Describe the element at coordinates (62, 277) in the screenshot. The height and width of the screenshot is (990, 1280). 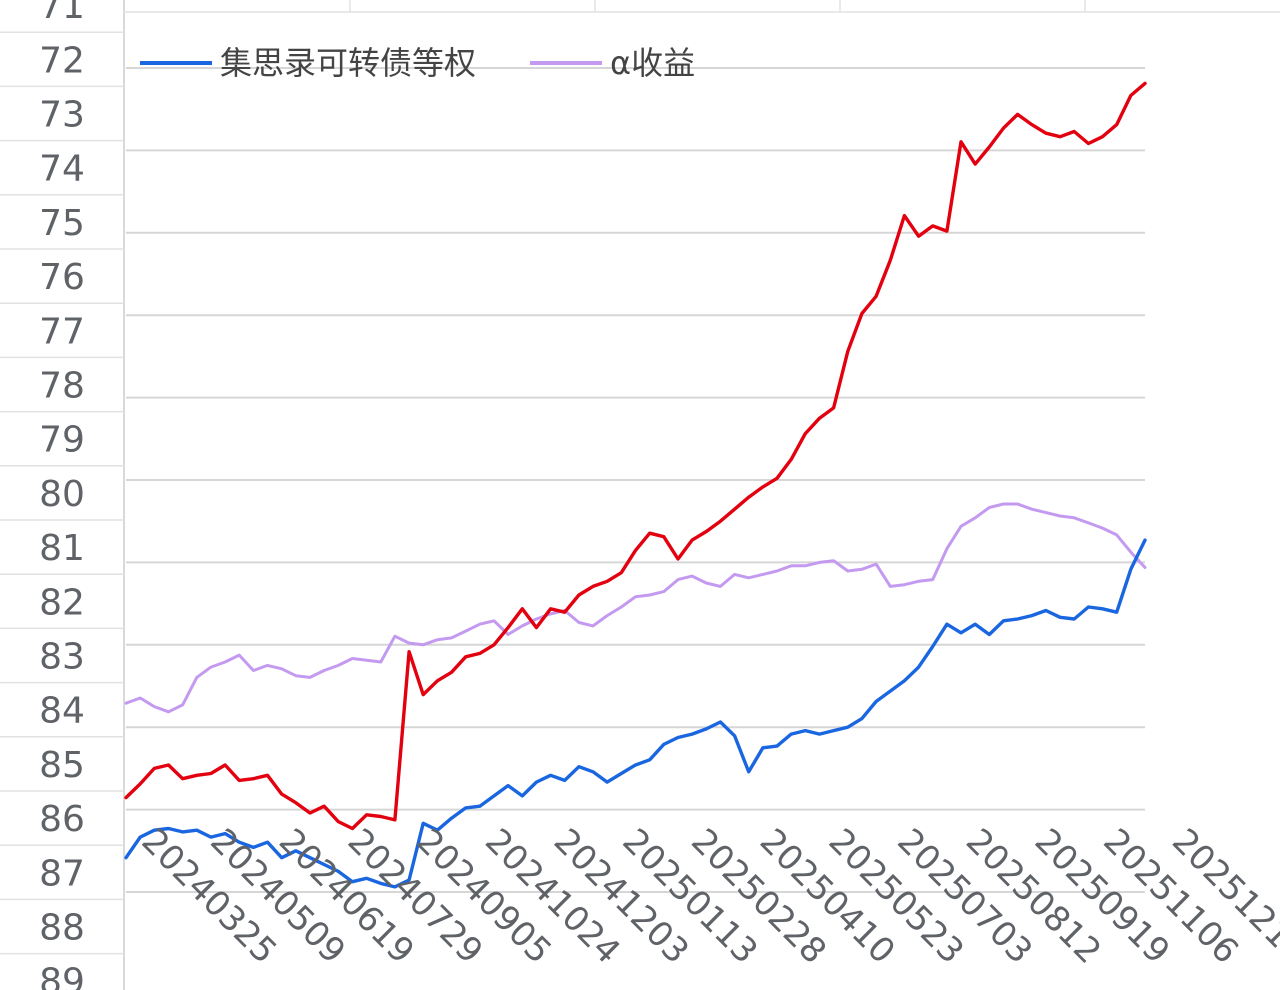
I see `row-number: 76` at that location.